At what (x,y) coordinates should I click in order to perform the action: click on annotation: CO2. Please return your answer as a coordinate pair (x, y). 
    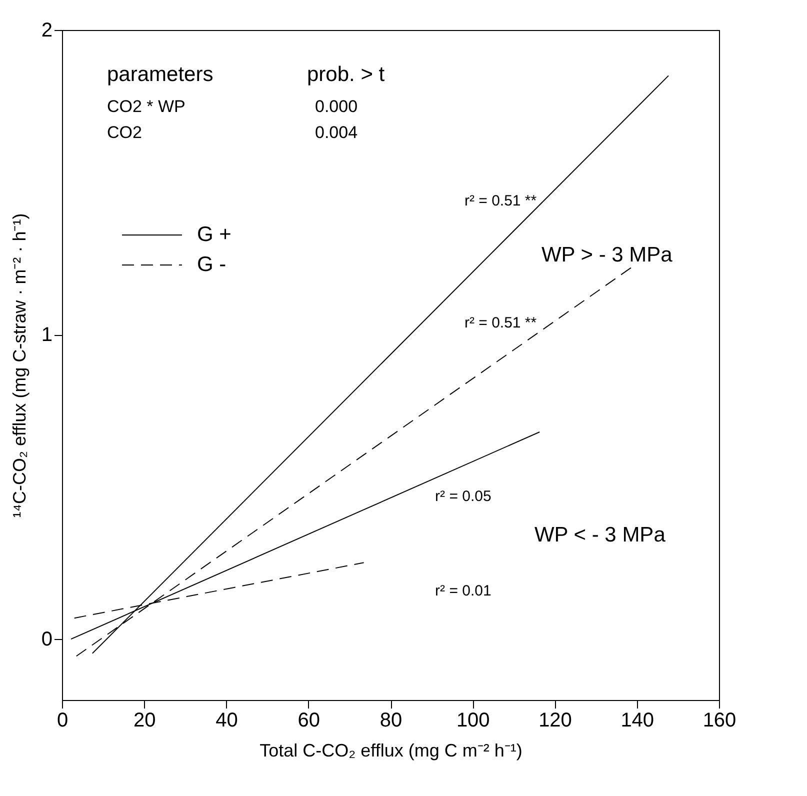
    Looking at the image, I should click on (124, 132).